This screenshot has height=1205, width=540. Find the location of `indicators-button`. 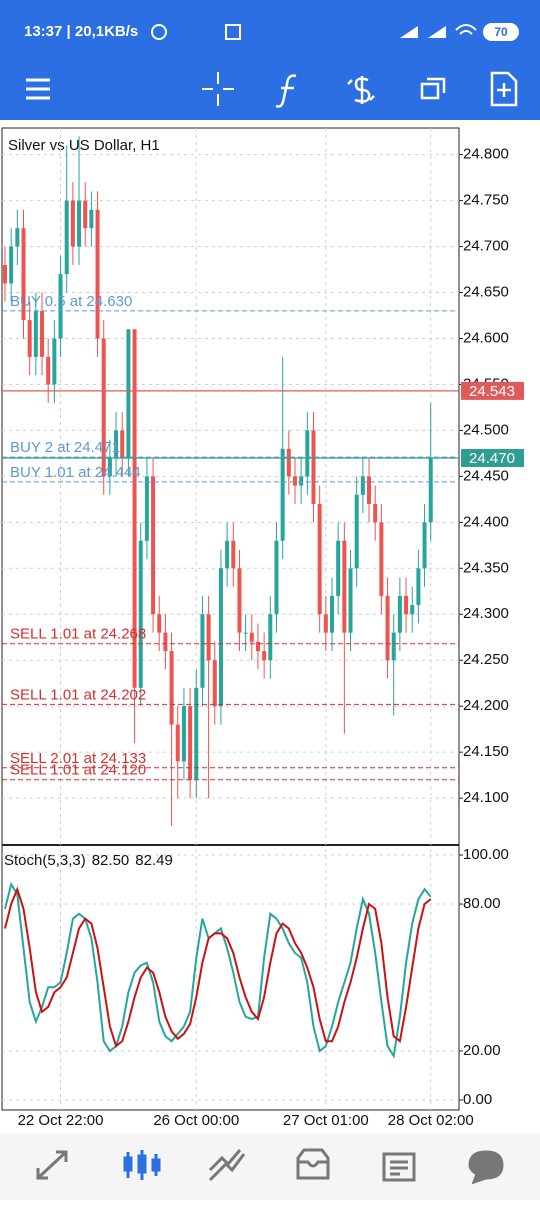

indicators-button is located at coordinates (286, 91).